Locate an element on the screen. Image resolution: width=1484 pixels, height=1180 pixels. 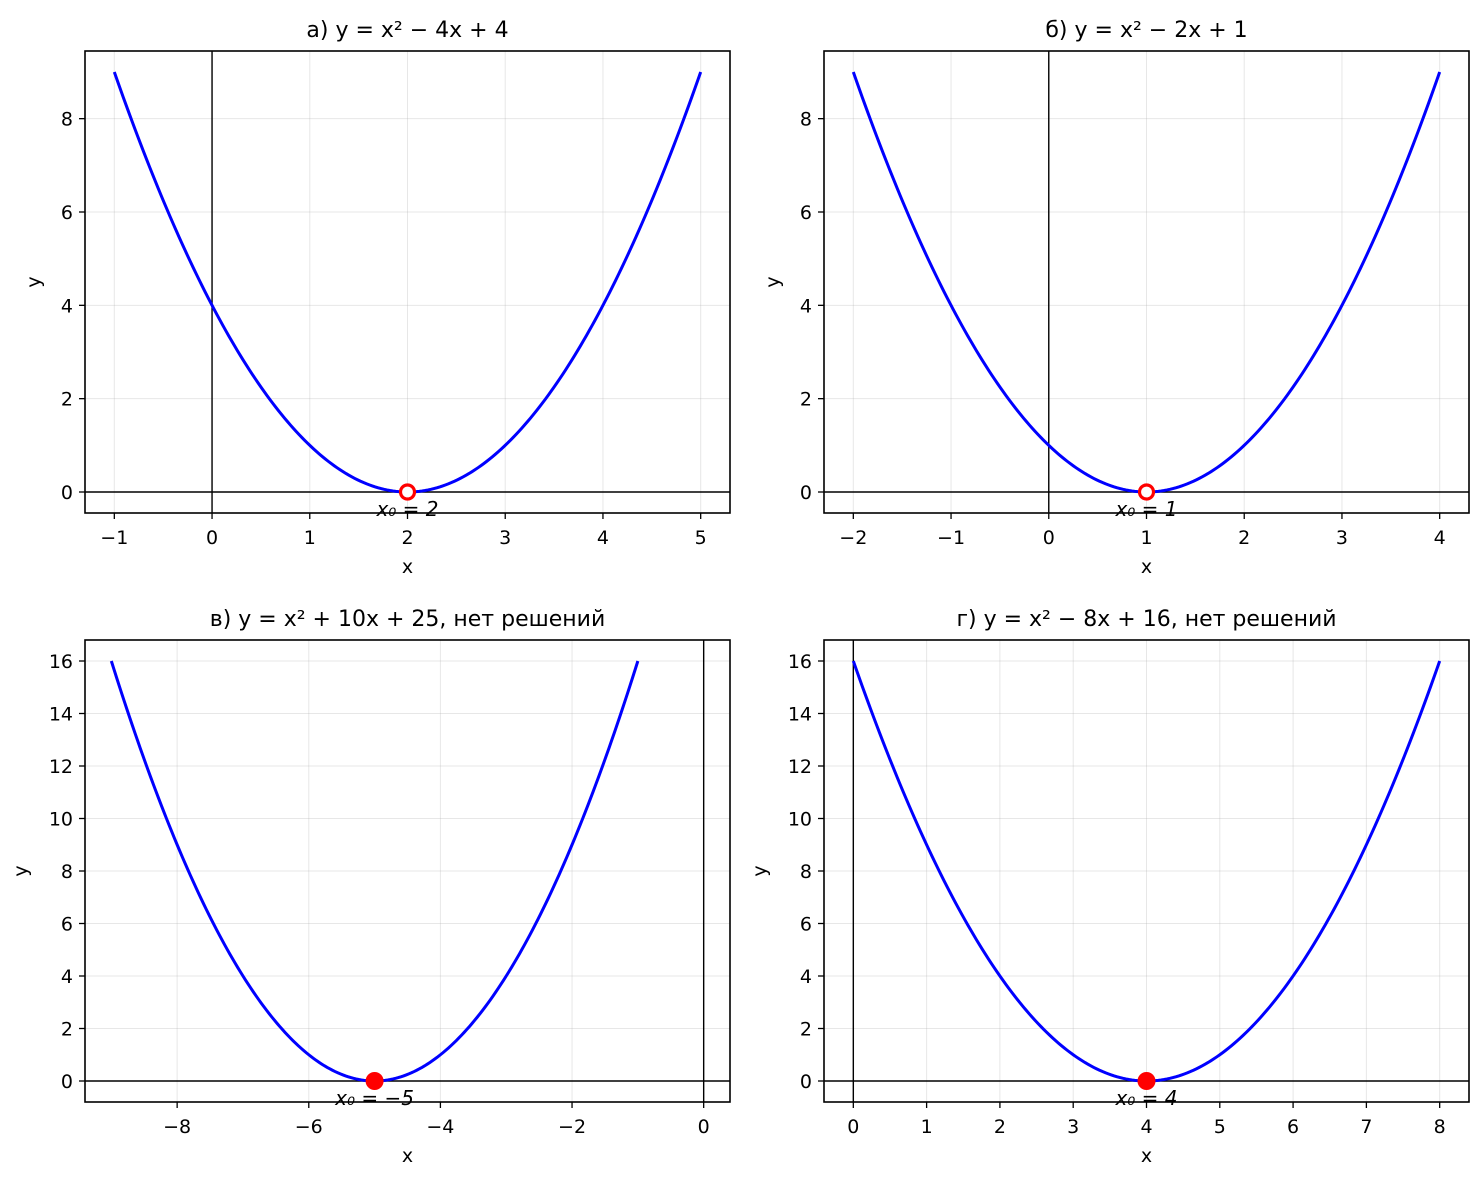
root-label: x₀ = −5 is located at coordinates (374, 1098).